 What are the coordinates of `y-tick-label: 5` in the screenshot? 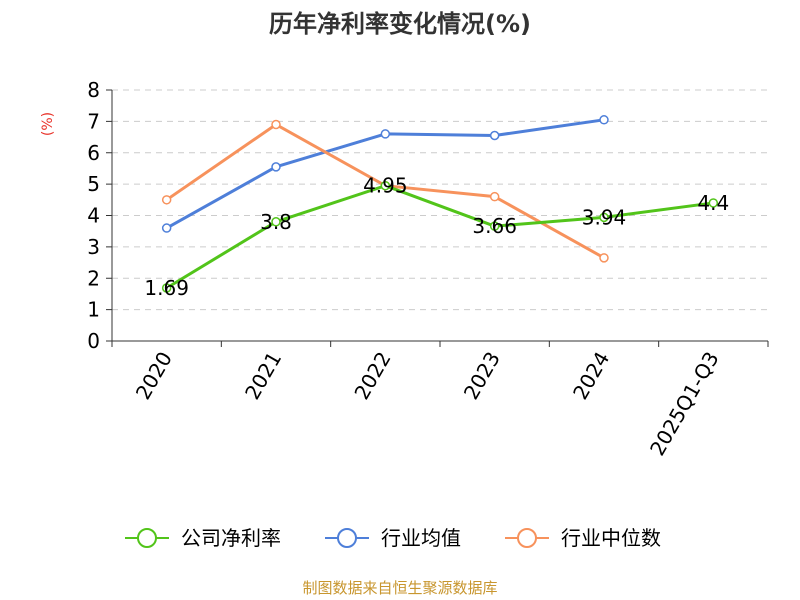 It's located at (93, 184).